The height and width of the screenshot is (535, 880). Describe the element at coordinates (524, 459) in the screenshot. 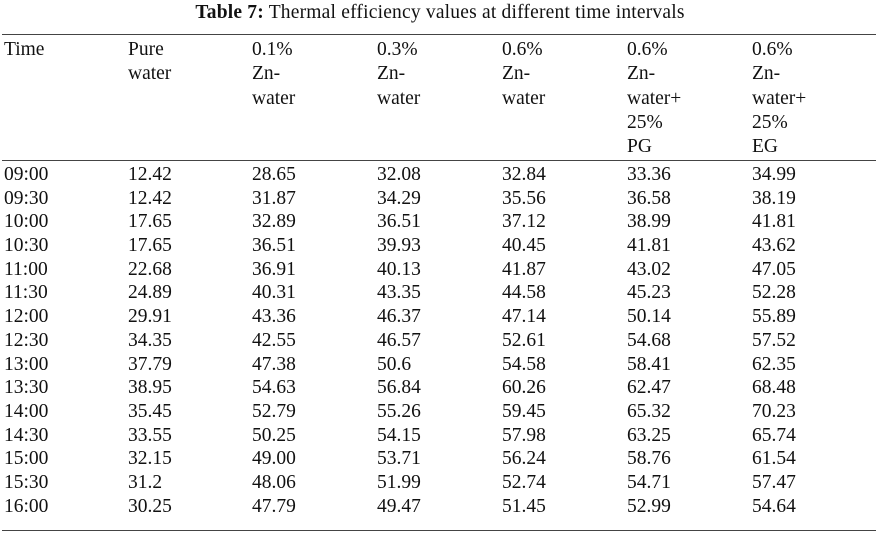

I see `efficiency-cell: 56.24` at that location.